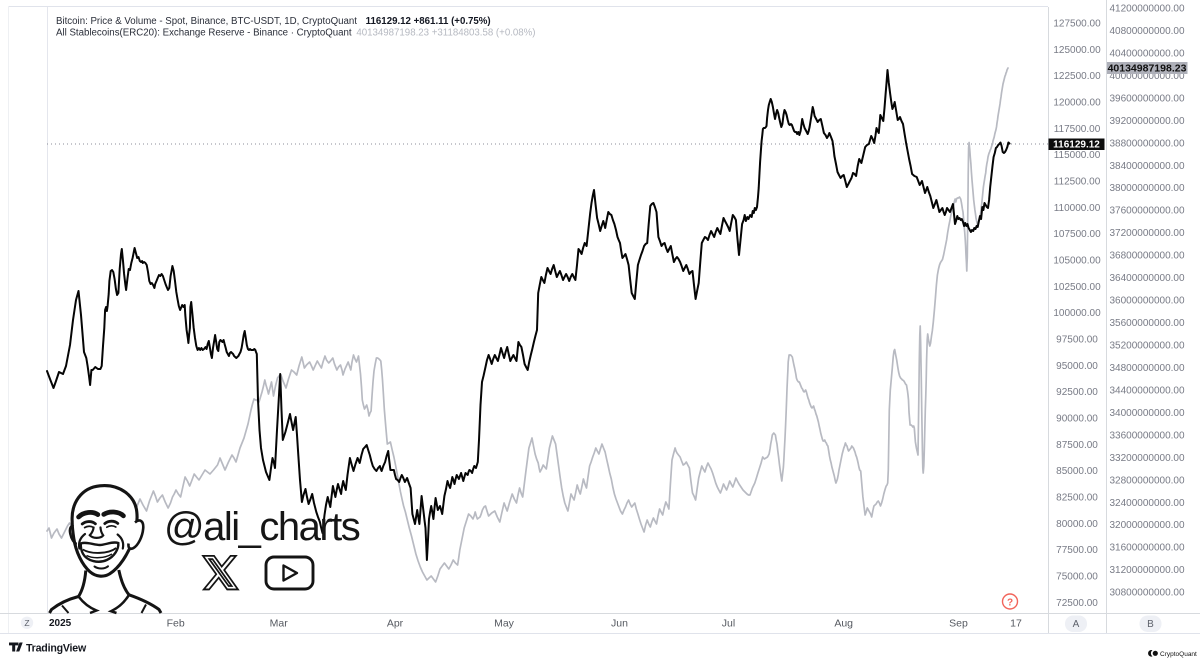 The image size is (1200, 661). What do you see at coordinates (619, 623) in the screenshot?
I see `svg-text: Jun` at bounding box center [619, 623].